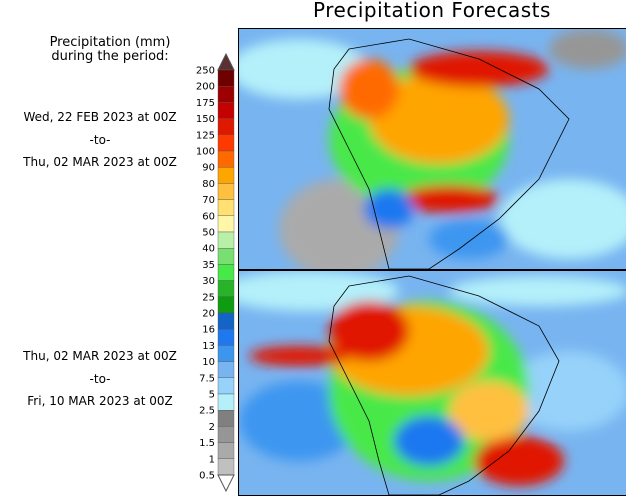 The width and height of the screenshot is (626, 496). Describe the element at coordinates (207, 476) in the screenshot. I see `colorbar-tick-label: 0.5` at that location.